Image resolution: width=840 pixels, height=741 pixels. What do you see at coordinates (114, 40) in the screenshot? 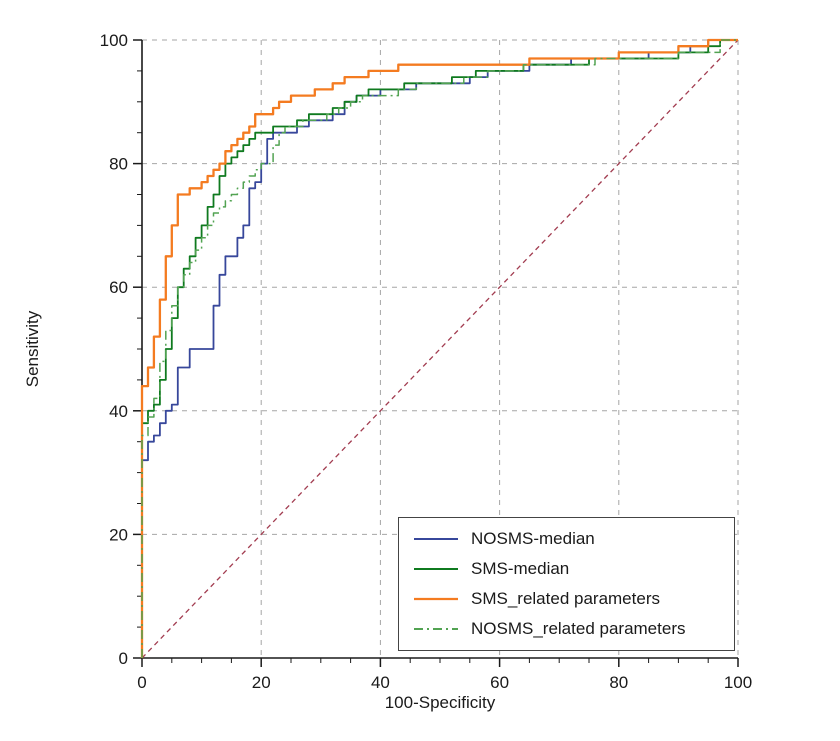
I see `y-tick-label: 100` at bounding box center [114, 40].